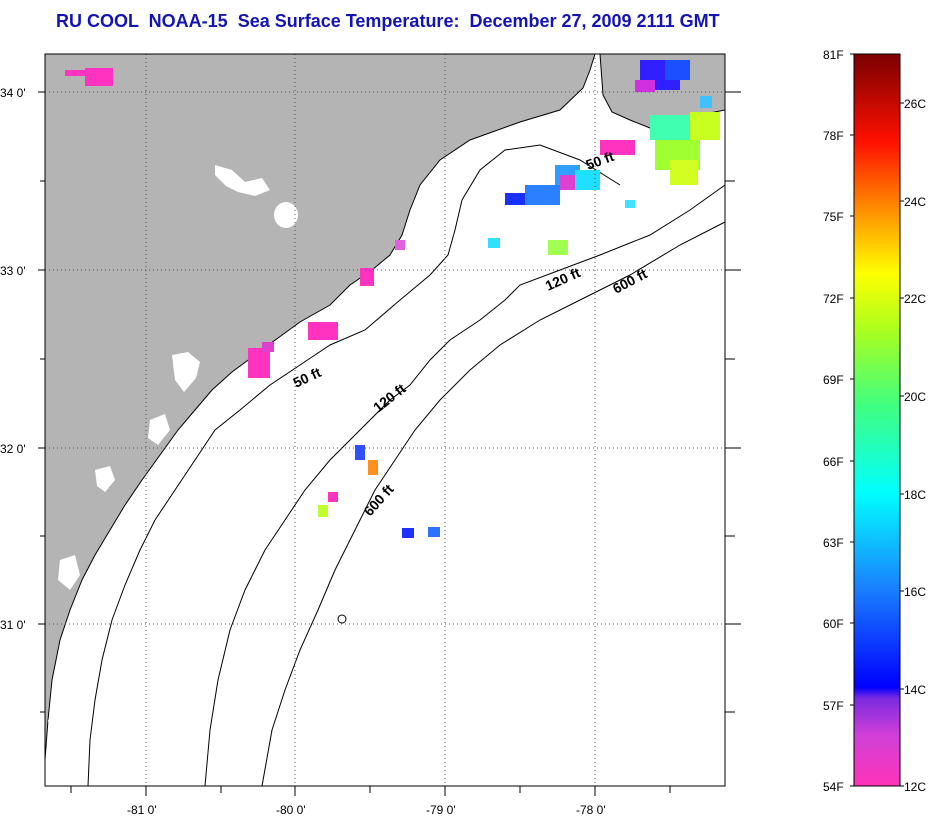 This screenshot has width=936, height=817. Describe the element at coordinates (833, 299) in the screenshot. I see `f-label-72: 72F` at that location.